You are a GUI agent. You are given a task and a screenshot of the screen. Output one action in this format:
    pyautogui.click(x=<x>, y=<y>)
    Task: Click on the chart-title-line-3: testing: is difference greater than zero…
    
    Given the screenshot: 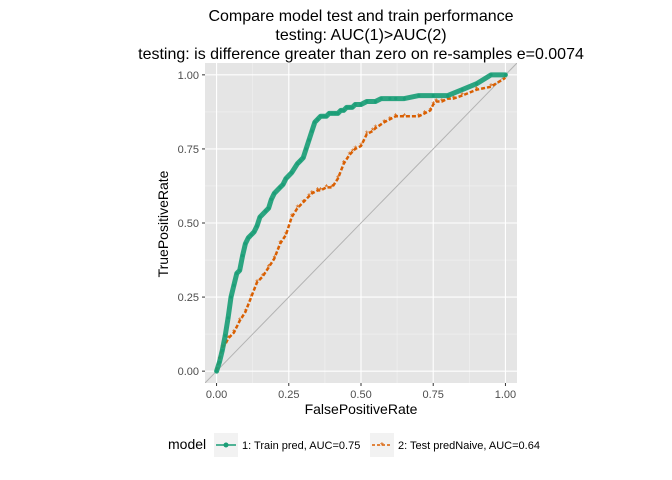 What is the action you would take?
    pyautogui.click(x=361, y=54)
    